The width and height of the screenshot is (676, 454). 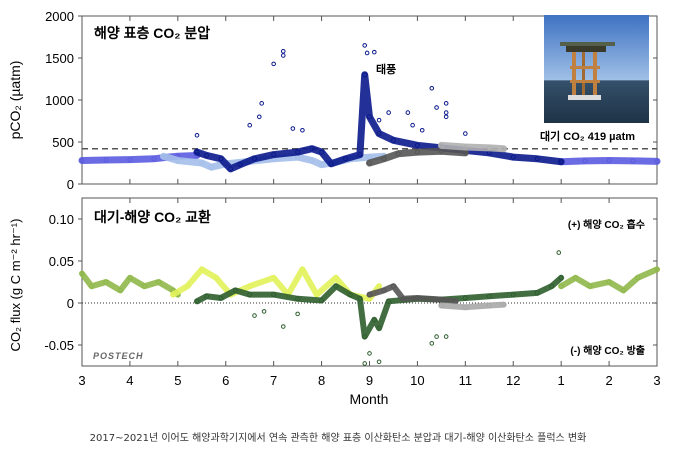 I want to click on y-tick-label: 0.05, so click(x=61, y=261).